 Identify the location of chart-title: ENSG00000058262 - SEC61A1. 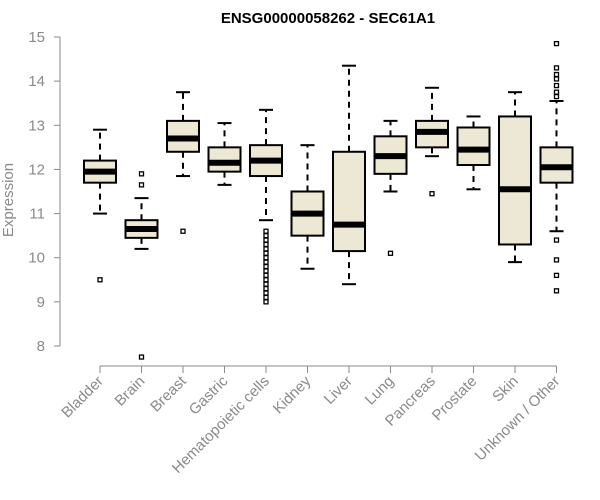
(328, 18).